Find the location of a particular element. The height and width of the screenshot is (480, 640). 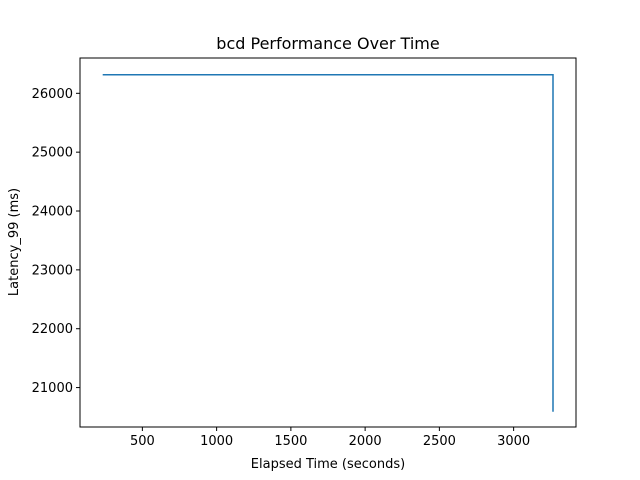

x-tick-label: 3000 is located at coordinates (513, 441).